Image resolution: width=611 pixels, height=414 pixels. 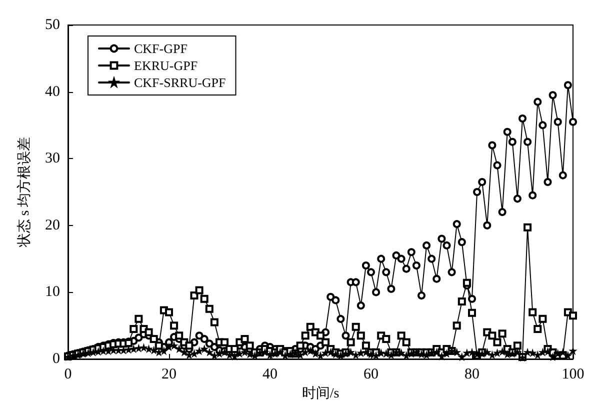 What do you see at coordinates (52, 158) in the screenshot?
I see `y-tick-label: 30` at bounding box center [52, 158].